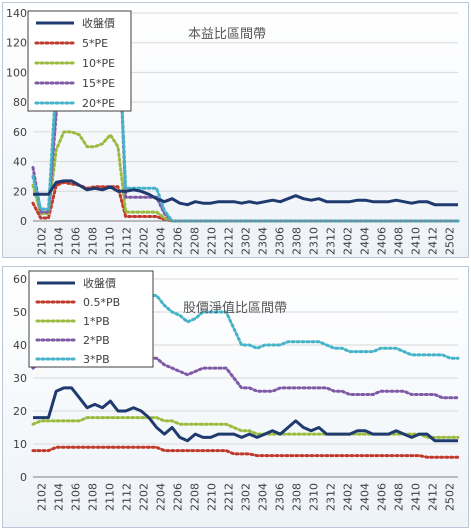 This screenshot has width=471, height=530. What do you see at coordinates (16, 13) in the screenshot?
I see `y-tick-label: 140` at bounding box center [16, 13].